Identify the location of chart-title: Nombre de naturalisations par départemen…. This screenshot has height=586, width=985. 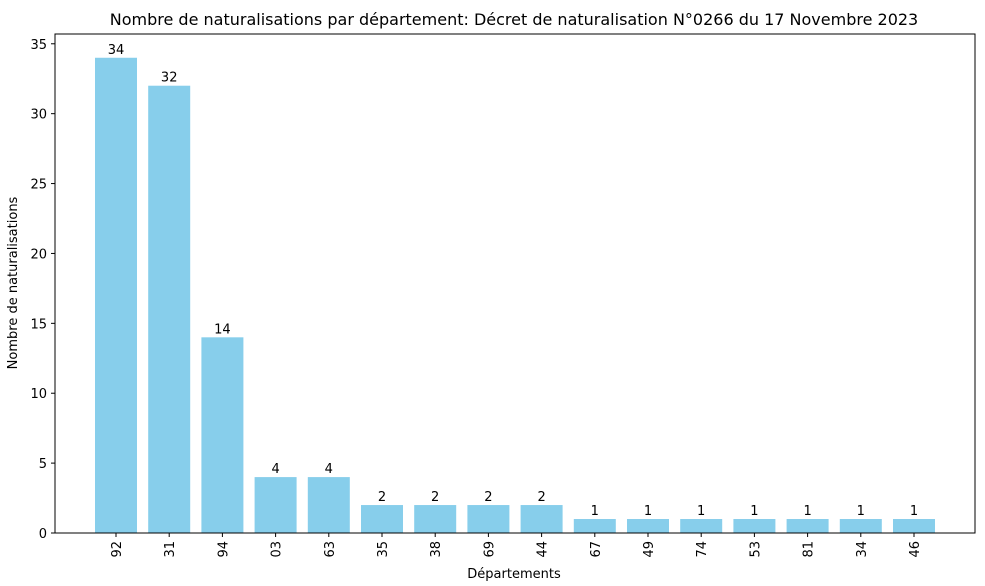
(514, 19).